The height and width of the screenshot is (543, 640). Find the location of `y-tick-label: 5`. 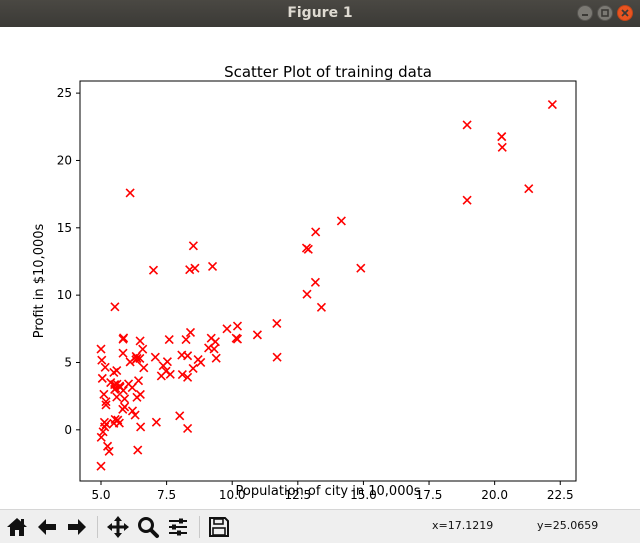

y-tick-label: 5 is located at coordinates (68, 362).